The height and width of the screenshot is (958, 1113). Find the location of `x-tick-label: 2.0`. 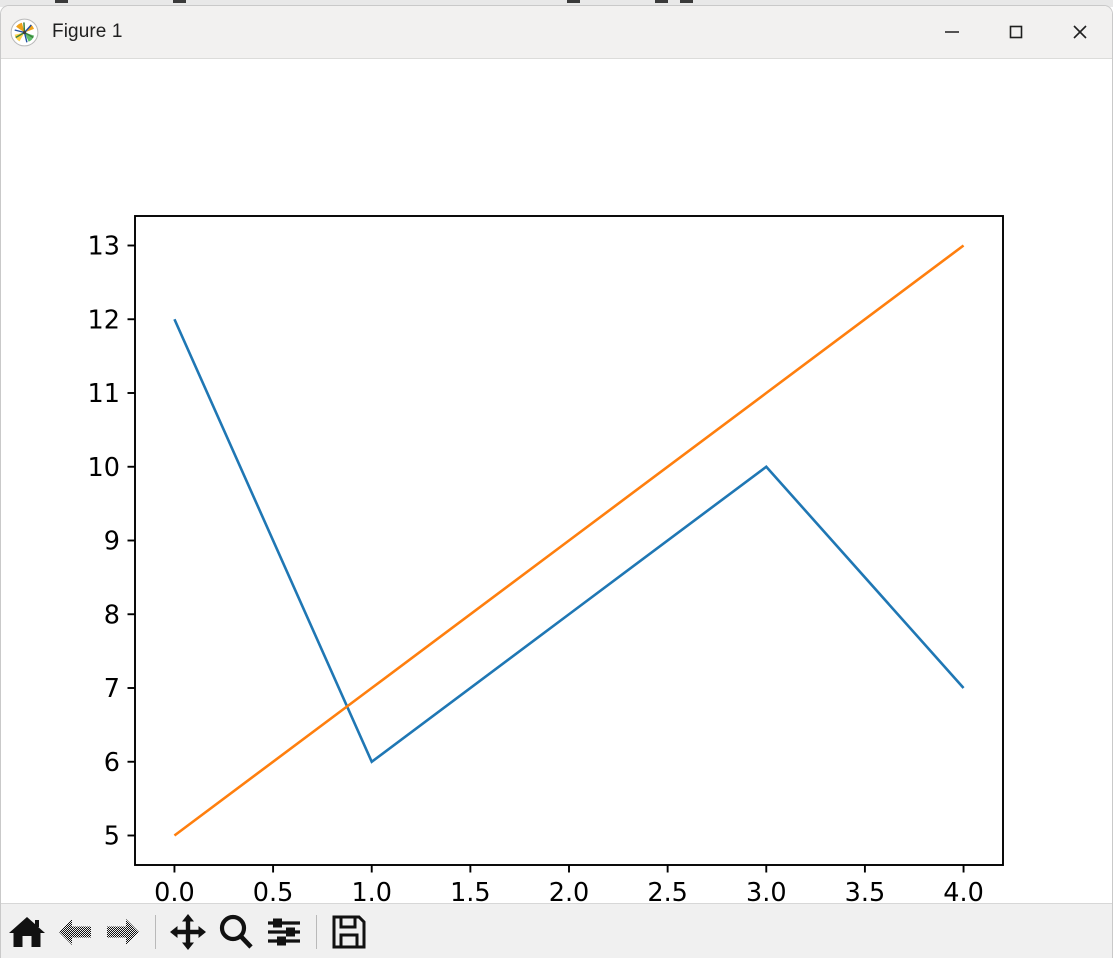

x-tick-label: 2.0 is located at coordinates (569, 890).